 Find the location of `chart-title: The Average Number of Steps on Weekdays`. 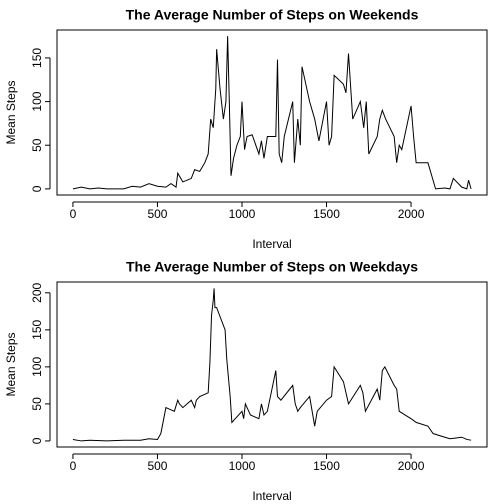

chart-title: The Average Number of Steps on Weekdays is located at coordinates (272, 267).